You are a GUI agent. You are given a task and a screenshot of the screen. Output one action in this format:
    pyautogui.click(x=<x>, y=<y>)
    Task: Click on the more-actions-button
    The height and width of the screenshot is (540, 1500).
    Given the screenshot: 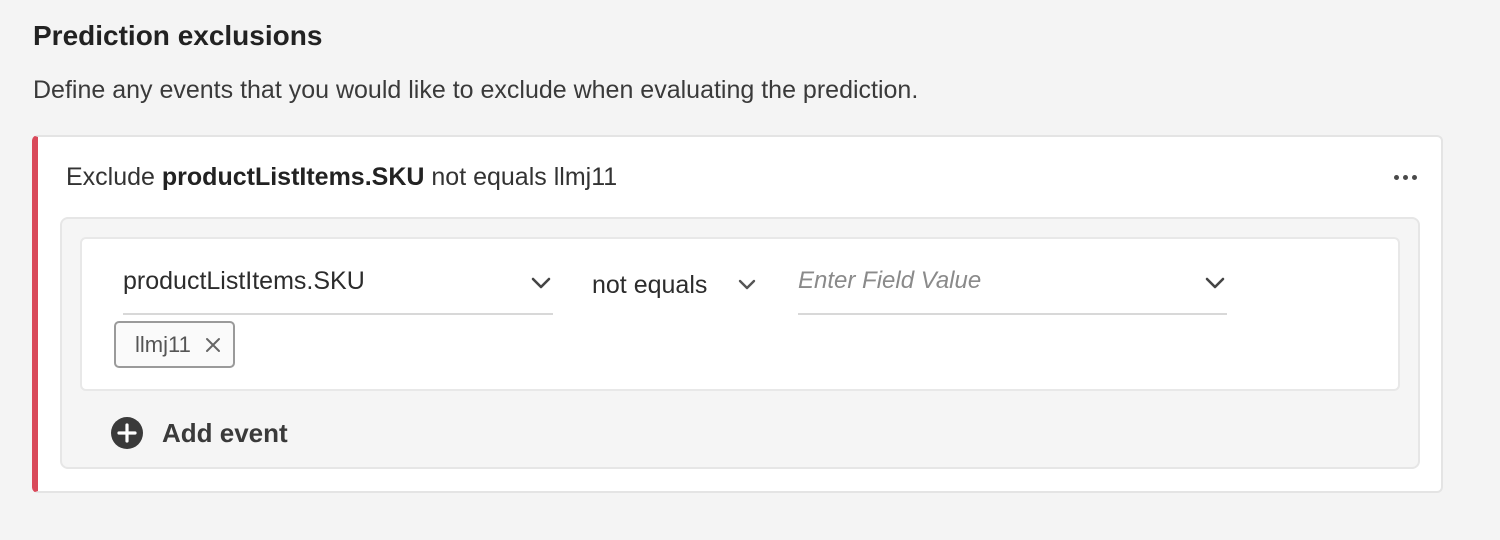 What is the action you would take?
    pyautogui.click(x=1405, y=177)
    